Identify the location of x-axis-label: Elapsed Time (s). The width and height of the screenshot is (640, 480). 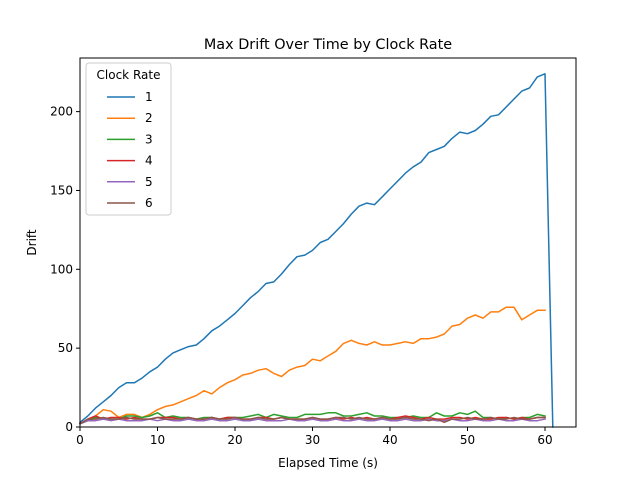
(328, 463).